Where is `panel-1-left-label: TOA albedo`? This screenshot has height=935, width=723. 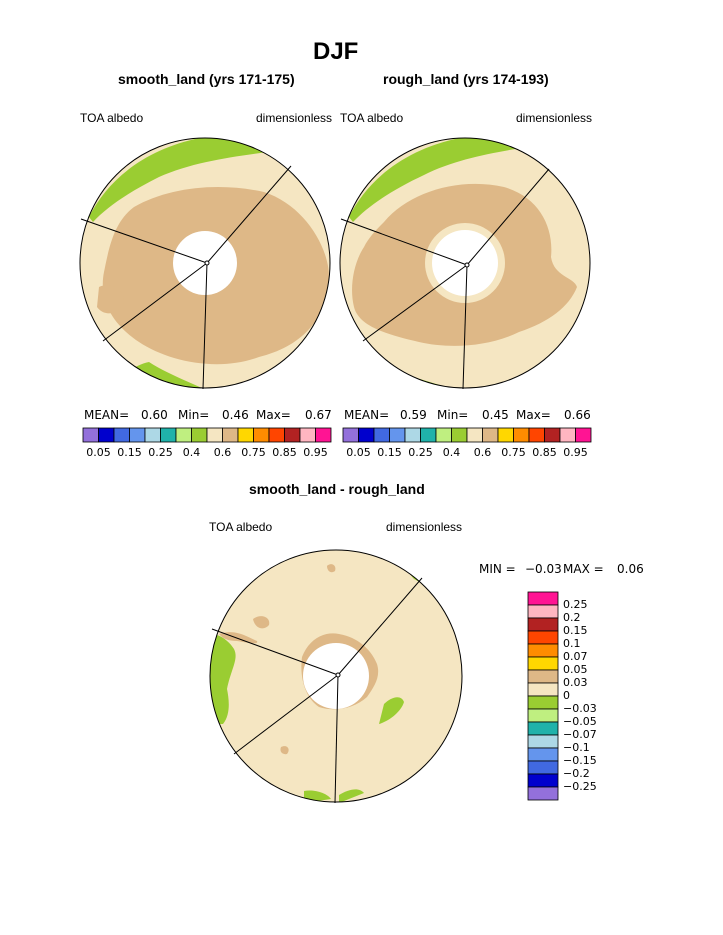 panel-1-left-label: TOA albedo is located at coordinates (112, 118).